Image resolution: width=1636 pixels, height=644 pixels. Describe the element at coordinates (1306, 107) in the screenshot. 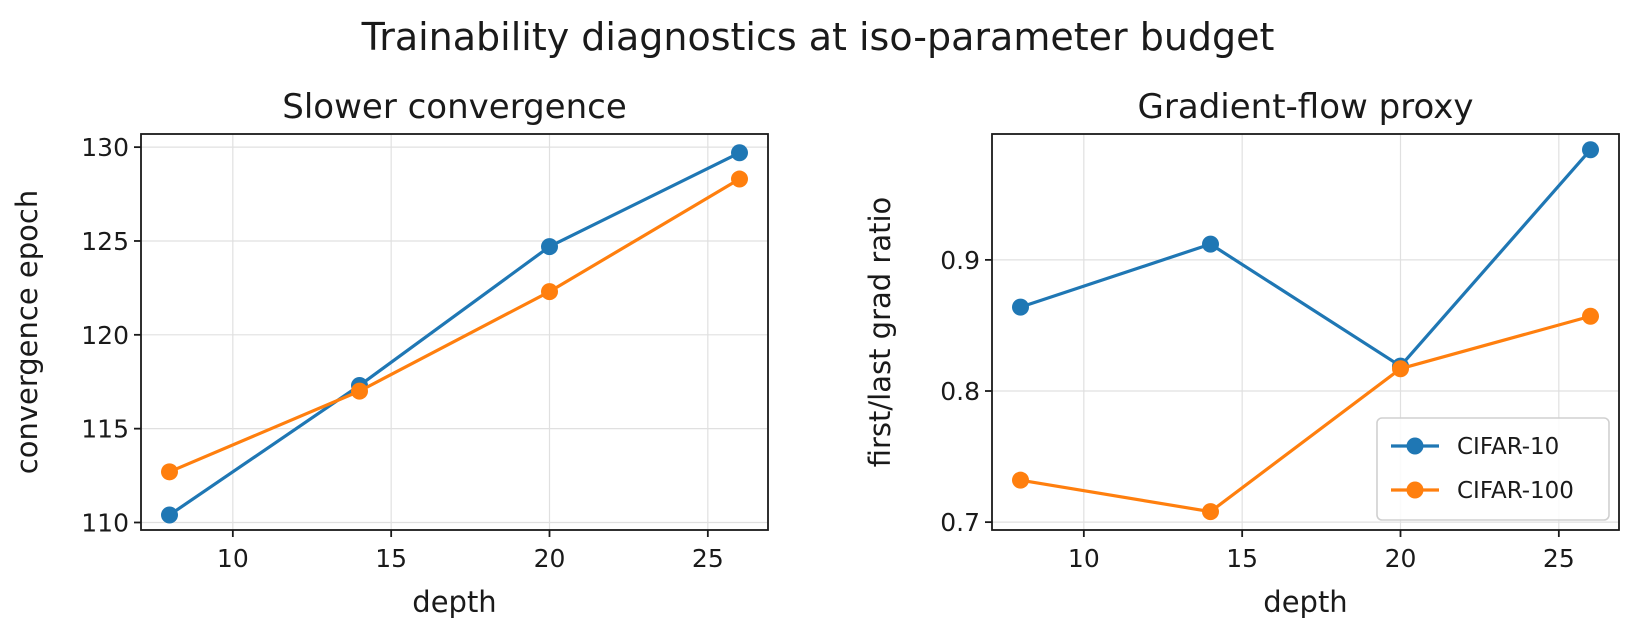

I see `chart-title: Gradient-flow proxy` at that location.